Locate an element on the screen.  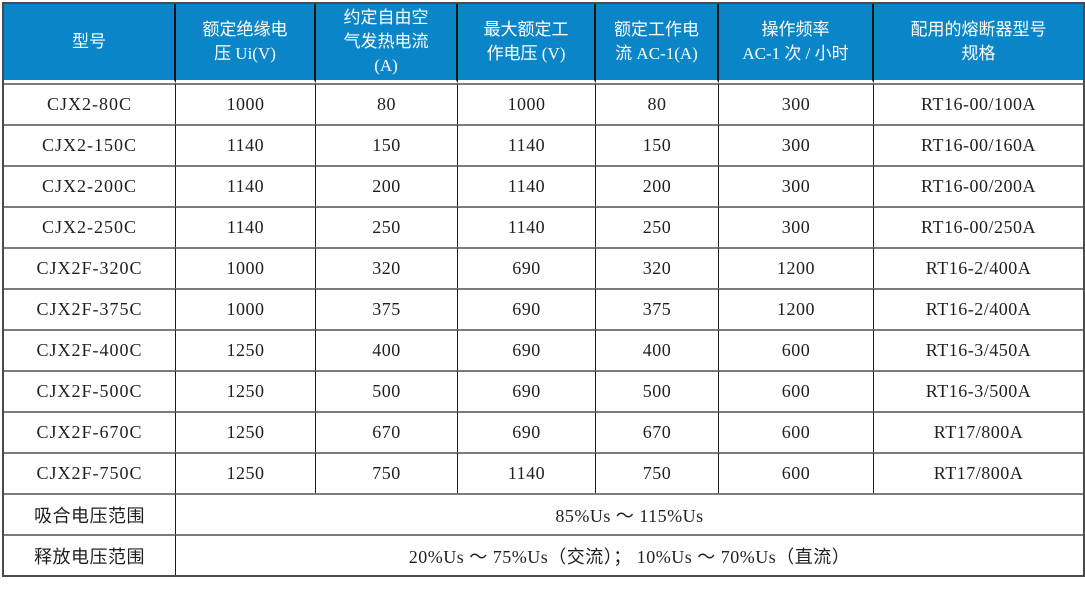
model-cell: CJX2F-500C is located at coordinates (90, 391).